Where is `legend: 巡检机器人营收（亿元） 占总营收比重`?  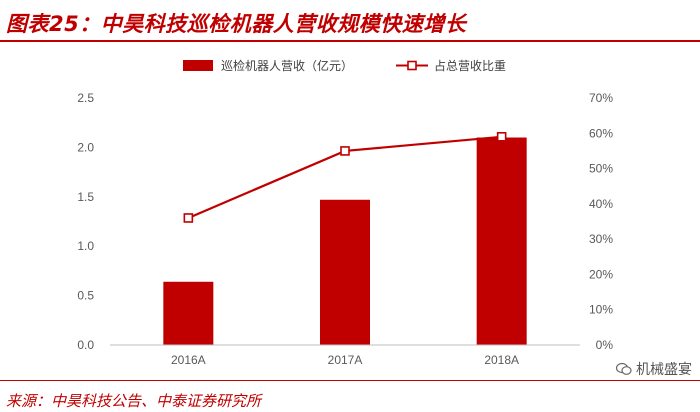
legend: 巡检机器人营收（亿元） 占总营收比重 is located at coordinates (344, 65).